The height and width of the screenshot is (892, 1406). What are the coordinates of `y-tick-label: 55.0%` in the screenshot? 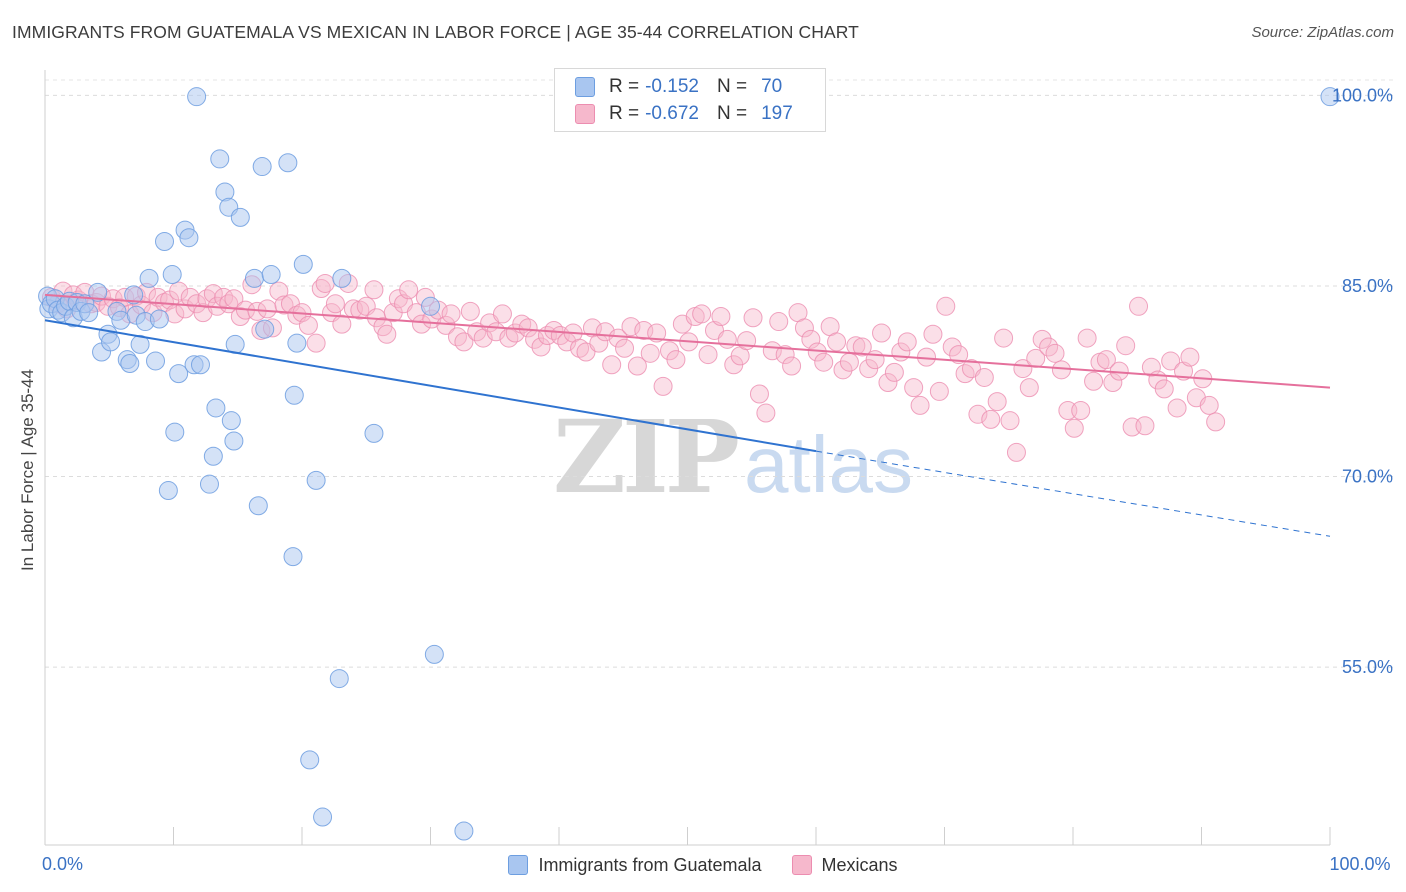 It's located at (1367, 667).